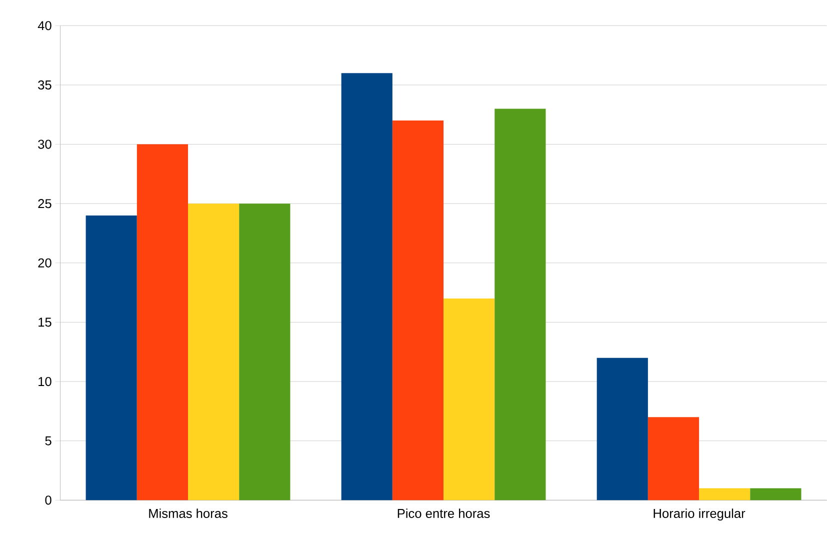  What do you see at coordinates (45, 322) in the screenshot?
I see `y-tick-label: 15` at bounding box center [45, 322].